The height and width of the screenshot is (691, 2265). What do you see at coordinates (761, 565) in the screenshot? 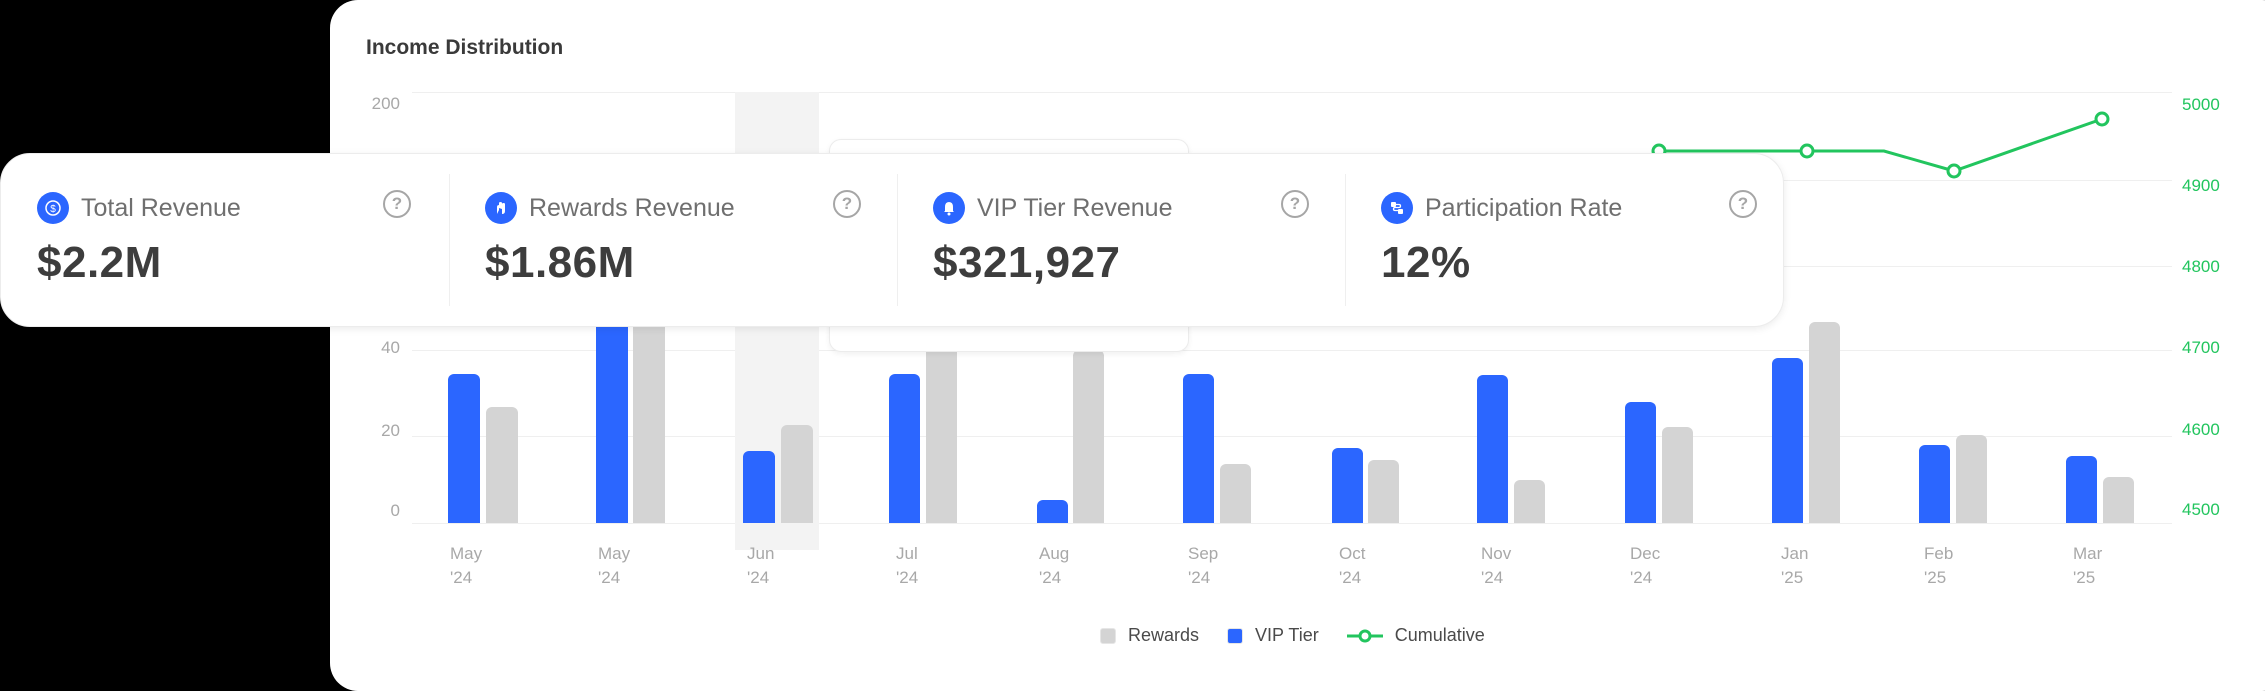
I see `x-label: Jun '24` at bounding box center [761, 565].